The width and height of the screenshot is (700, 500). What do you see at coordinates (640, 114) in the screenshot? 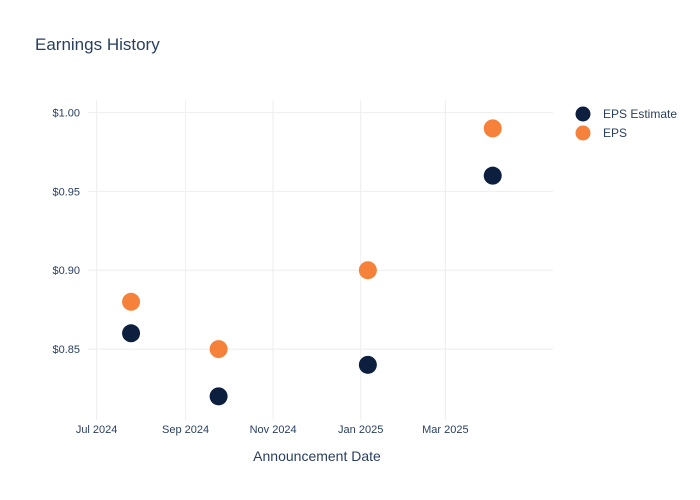
I see `legend-label: EPS Estimate` at bounding box center [640, 114].